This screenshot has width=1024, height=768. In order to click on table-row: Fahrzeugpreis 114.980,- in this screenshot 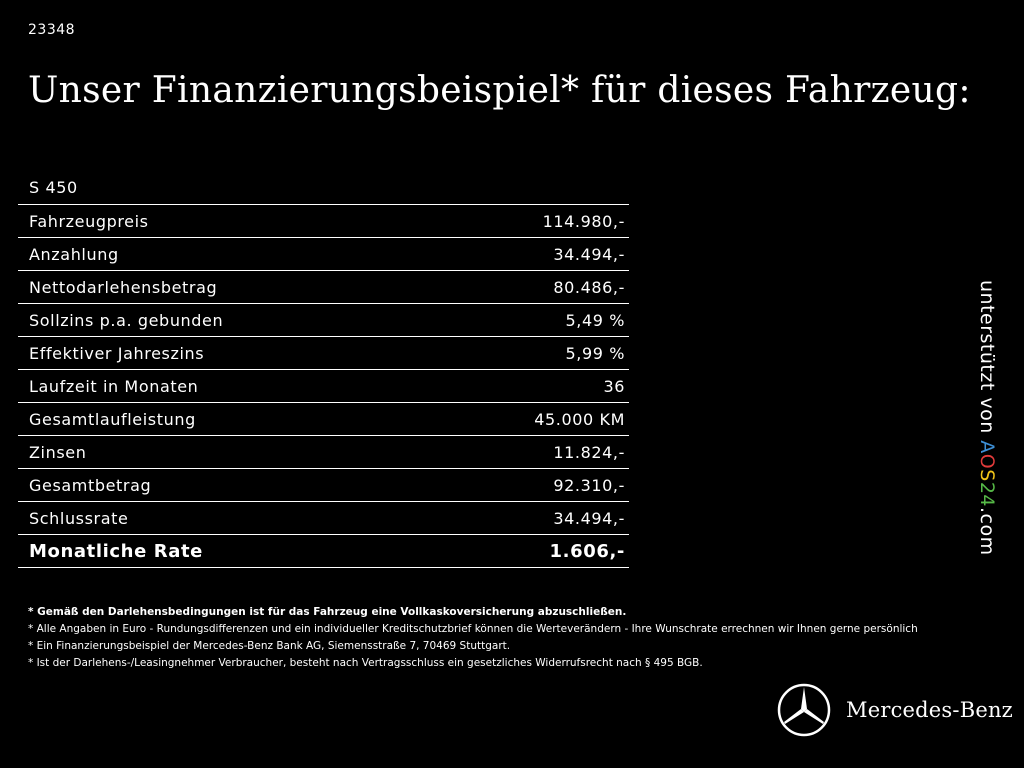, I will do `click(323, 221)`.